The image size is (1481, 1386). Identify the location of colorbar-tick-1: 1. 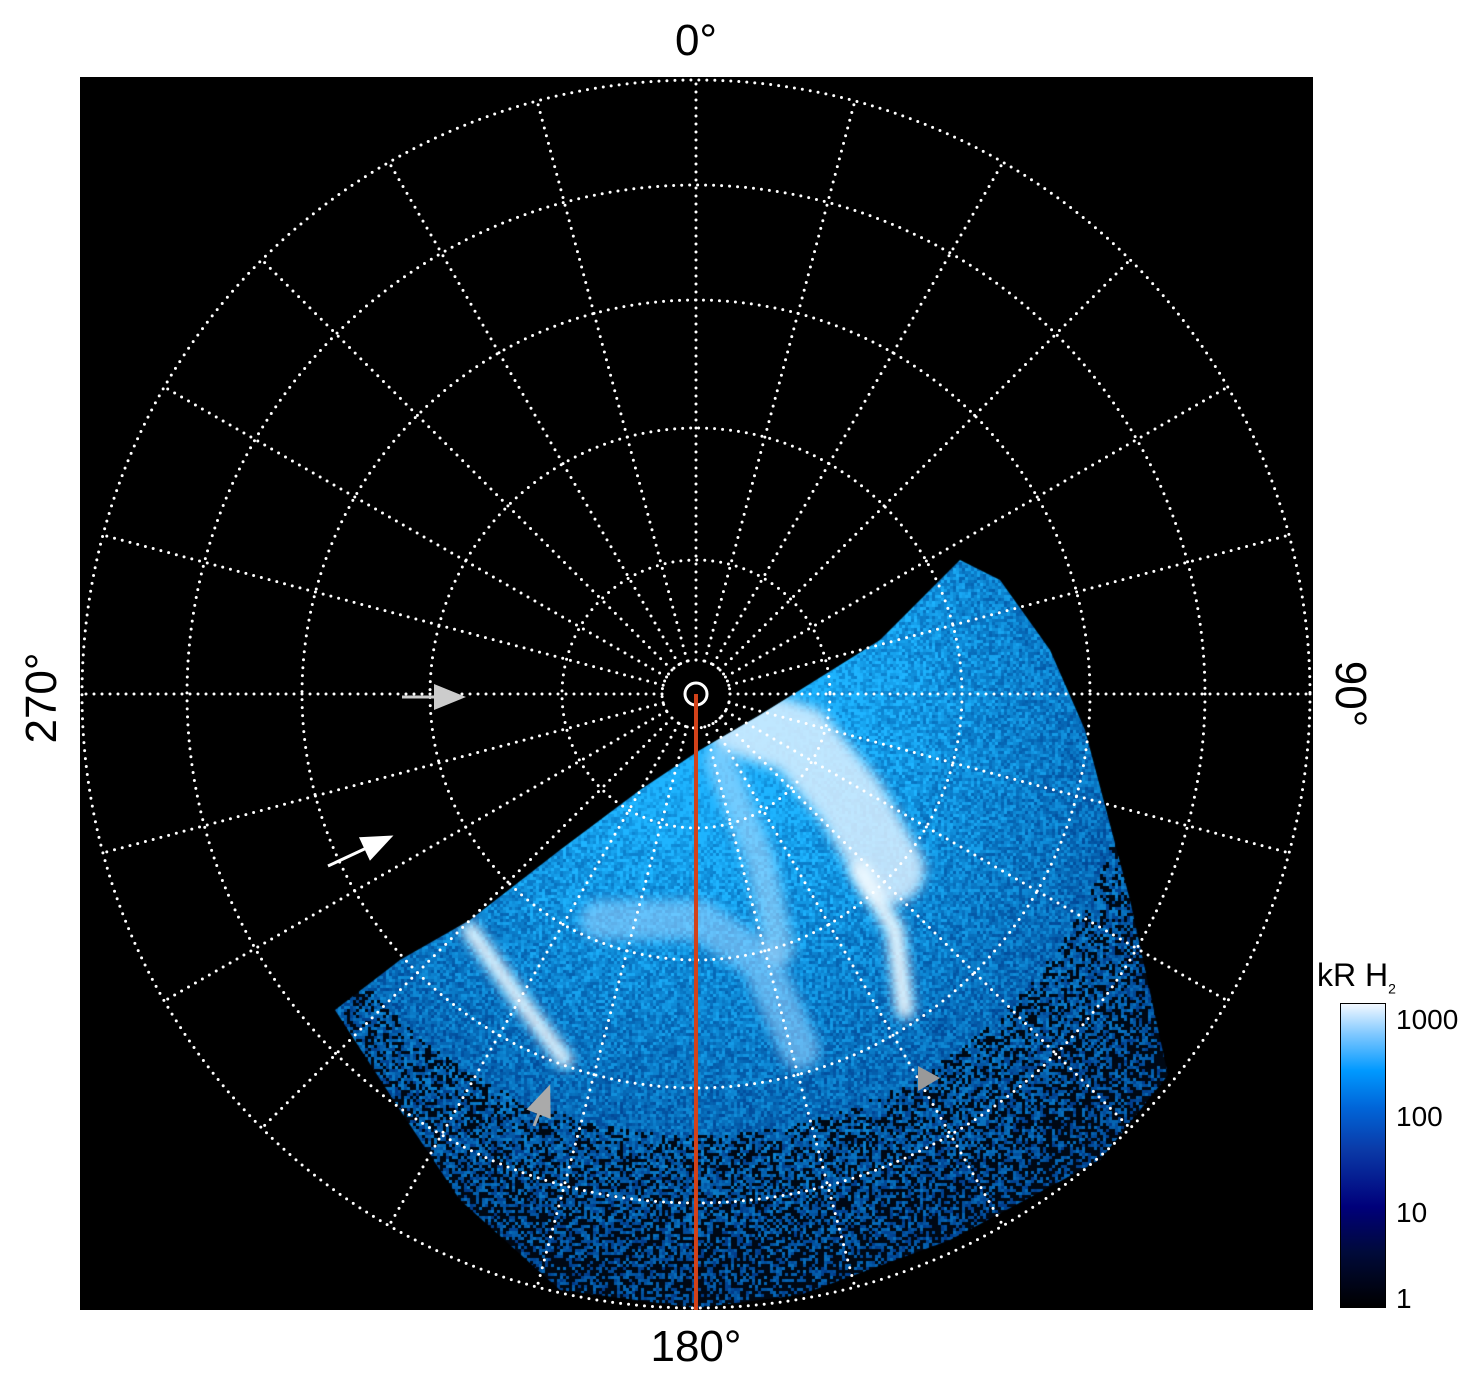
(1404, 1298).